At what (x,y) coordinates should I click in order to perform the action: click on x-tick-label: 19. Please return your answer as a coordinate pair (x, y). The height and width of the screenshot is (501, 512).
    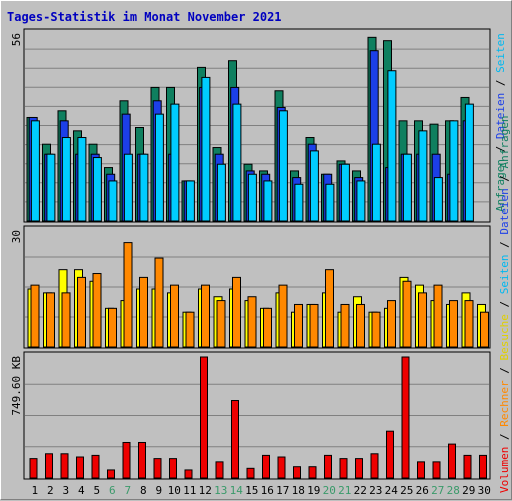
    Looking at the image, I should click on (313, 490).